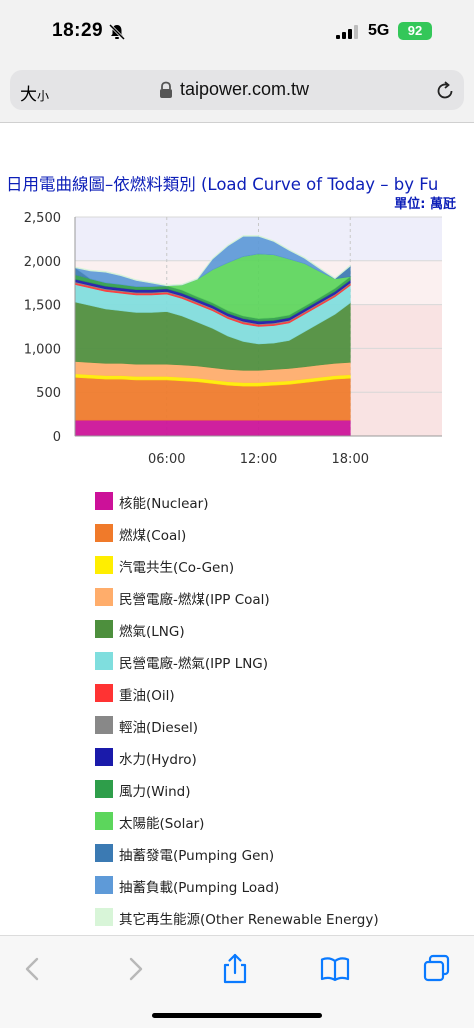  I want to click on legend-label: 太陽能(Solar), so click(162, 824).